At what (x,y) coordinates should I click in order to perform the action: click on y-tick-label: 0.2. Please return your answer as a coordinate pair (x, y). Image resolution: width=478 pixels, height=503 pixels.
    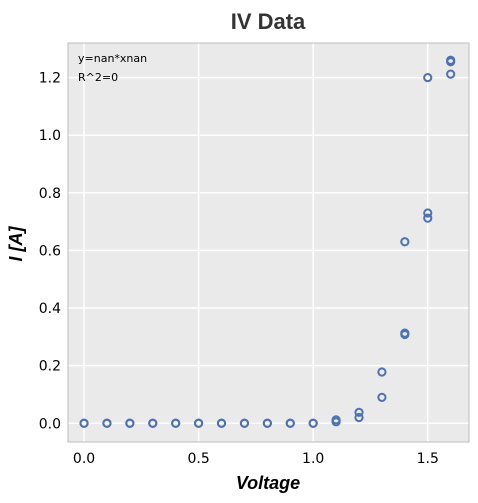
    Looking at the image, I should click on (50, 367).